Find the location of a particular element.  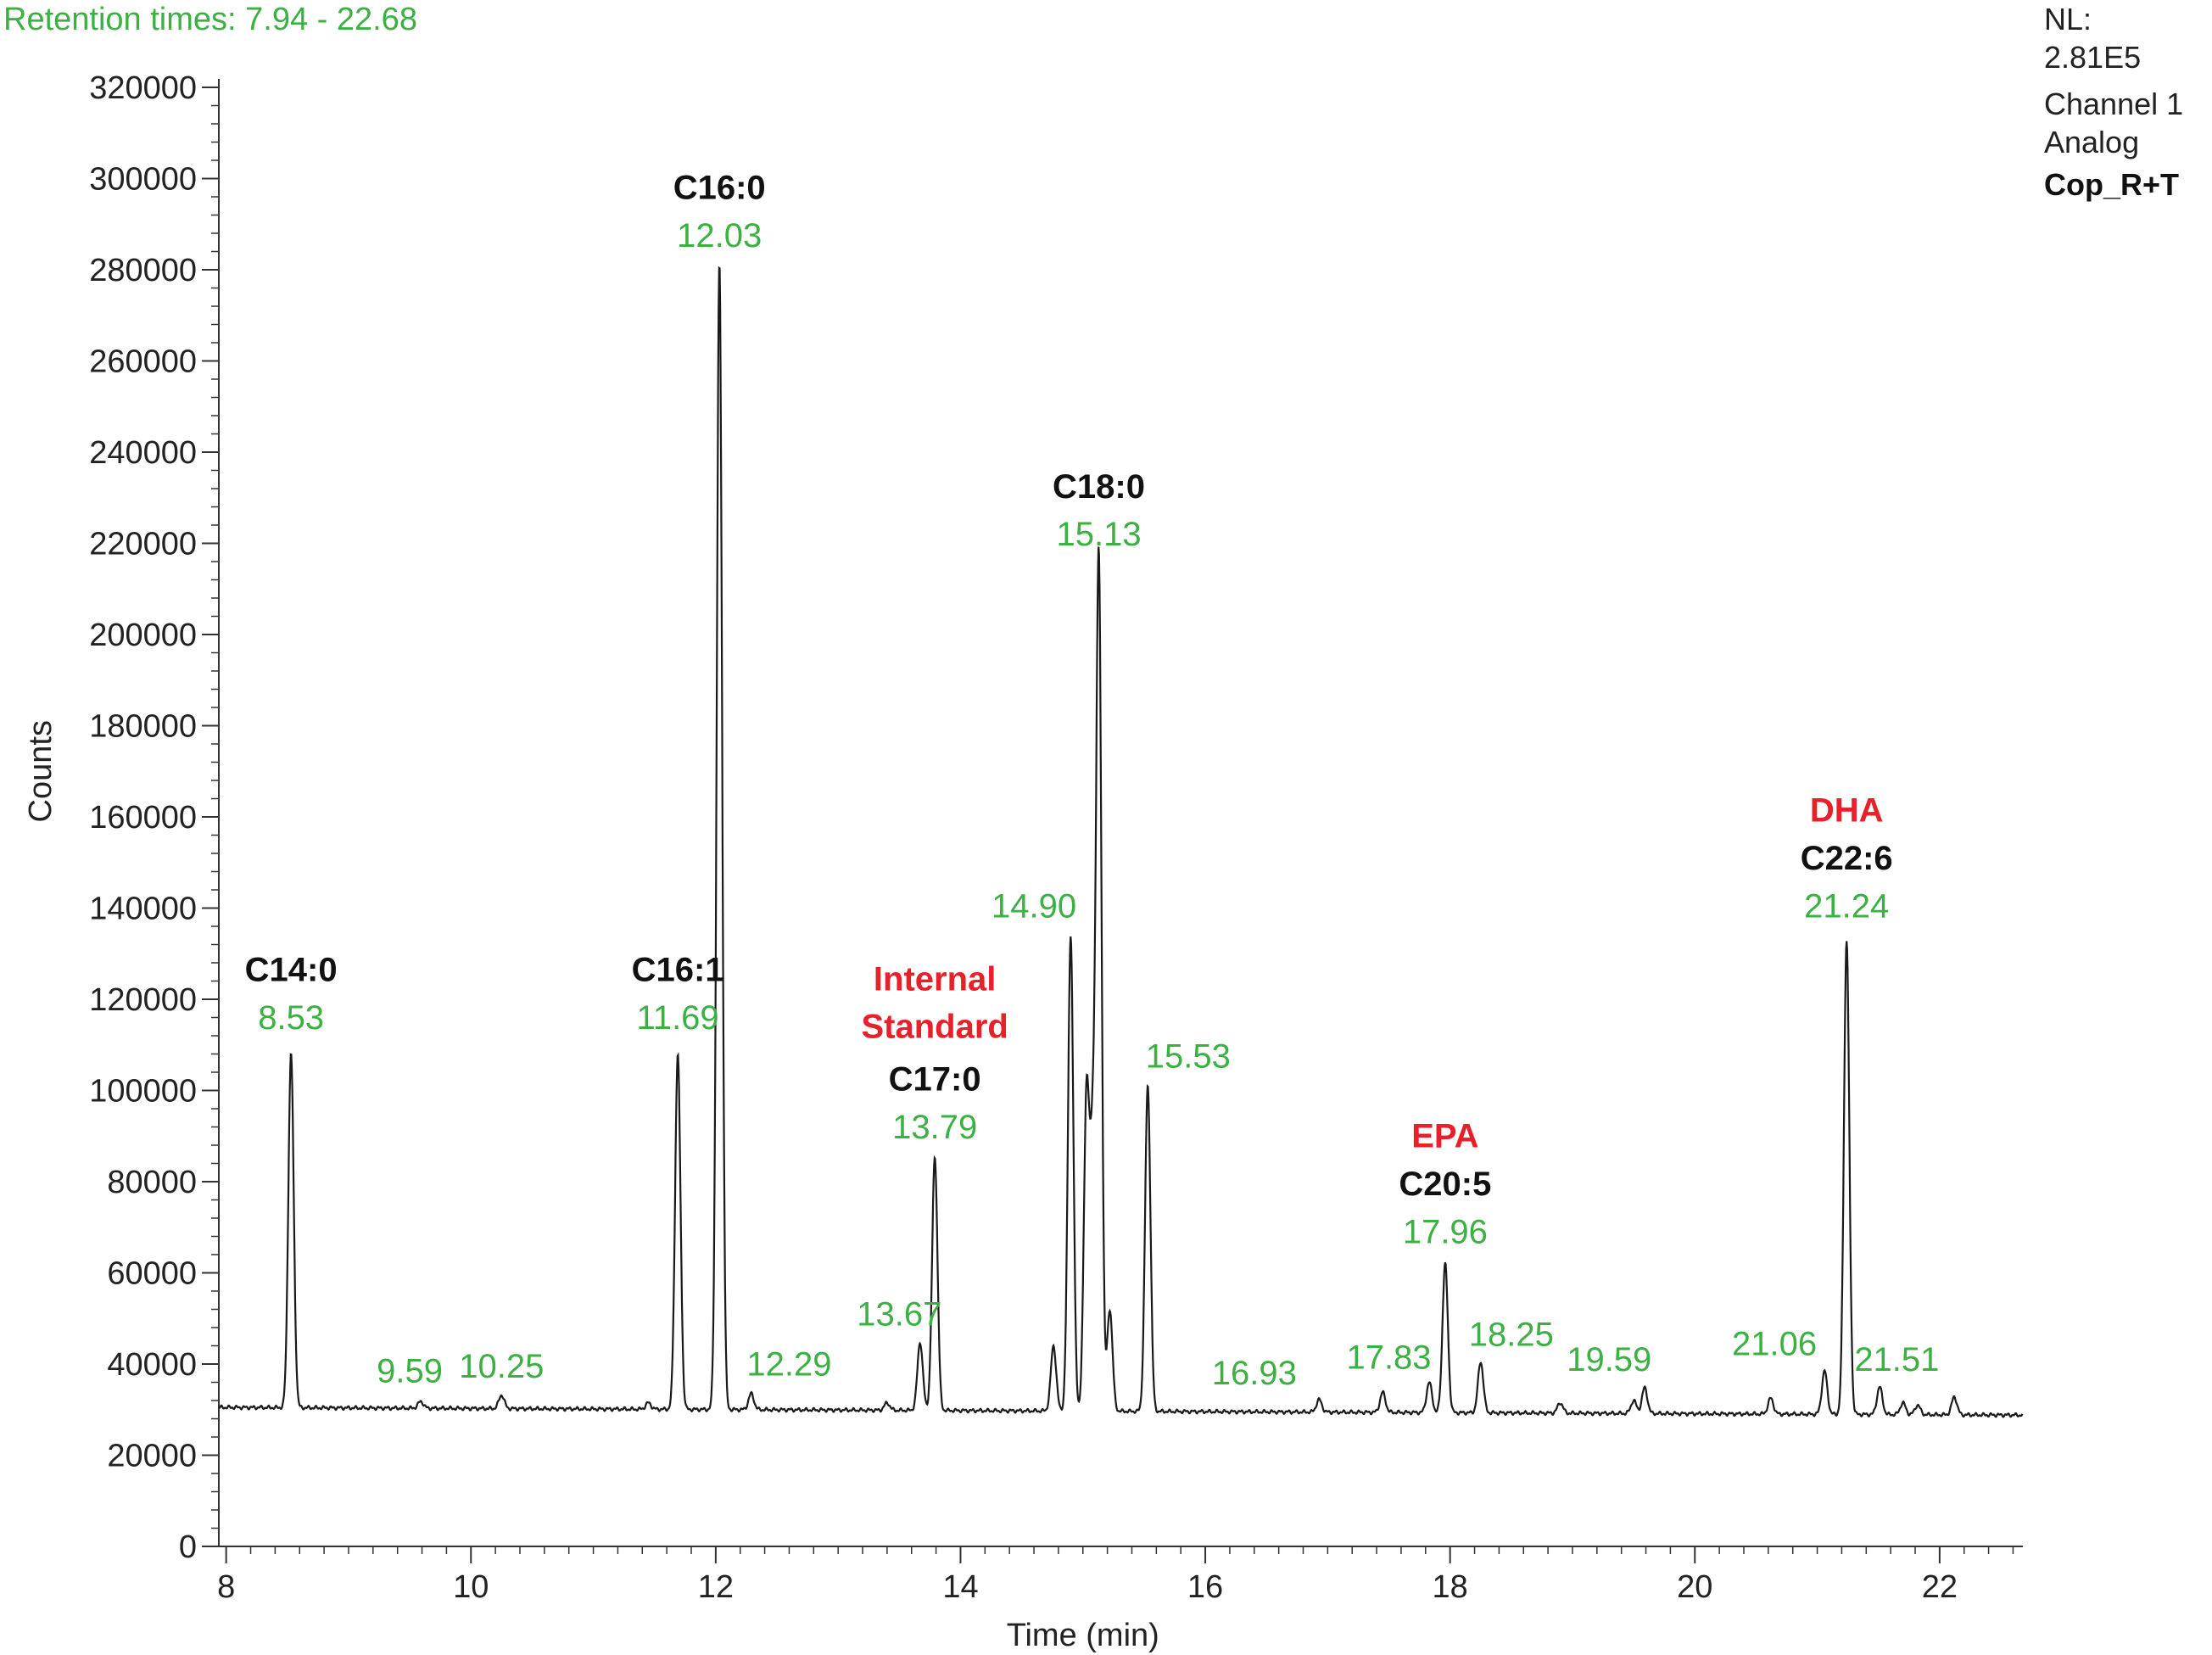

y-tick-label: 320000 is located at coordinates (143, 88).